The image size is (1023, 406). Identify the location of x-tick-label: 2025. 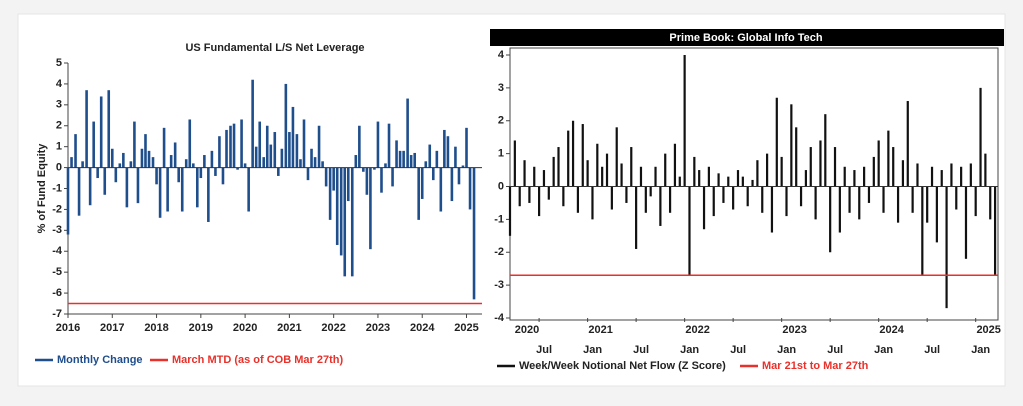
(466, 328).